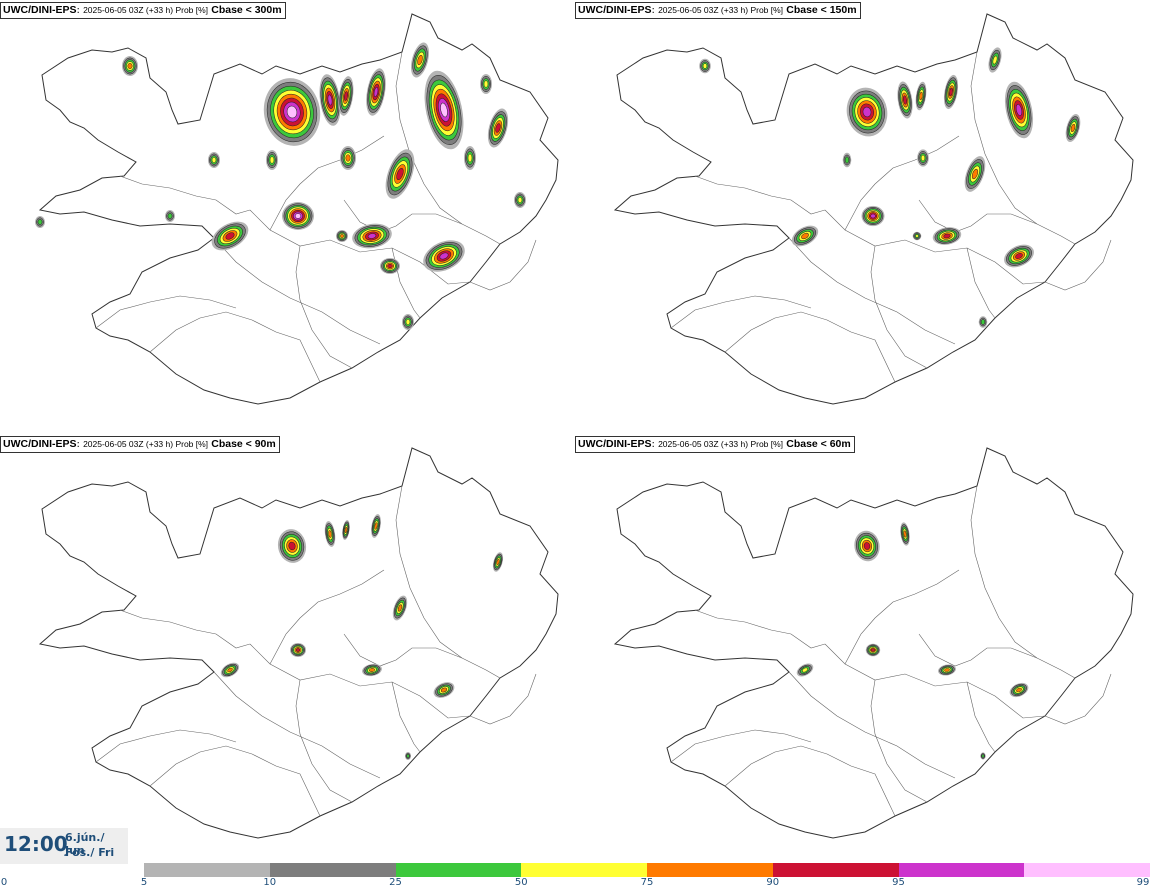  What do you see at coordinates (36, 844) in the screenshot?
I see `valid-time: 12:00` at bounding box center [36, 844].